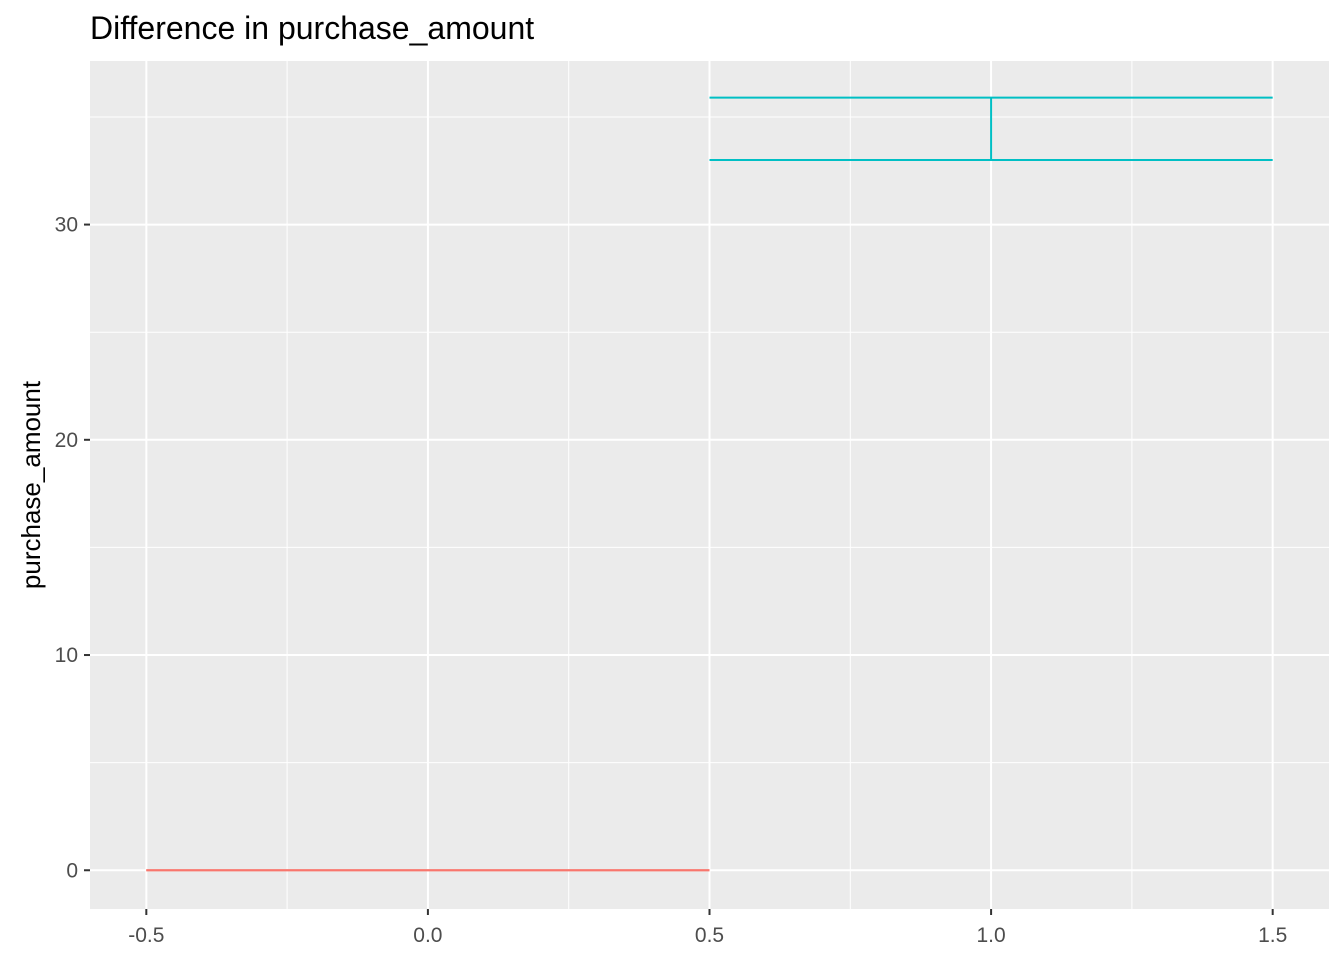 The image size is (1344, 960). I want to click on y-tick-label: 20, so click(66, 440).